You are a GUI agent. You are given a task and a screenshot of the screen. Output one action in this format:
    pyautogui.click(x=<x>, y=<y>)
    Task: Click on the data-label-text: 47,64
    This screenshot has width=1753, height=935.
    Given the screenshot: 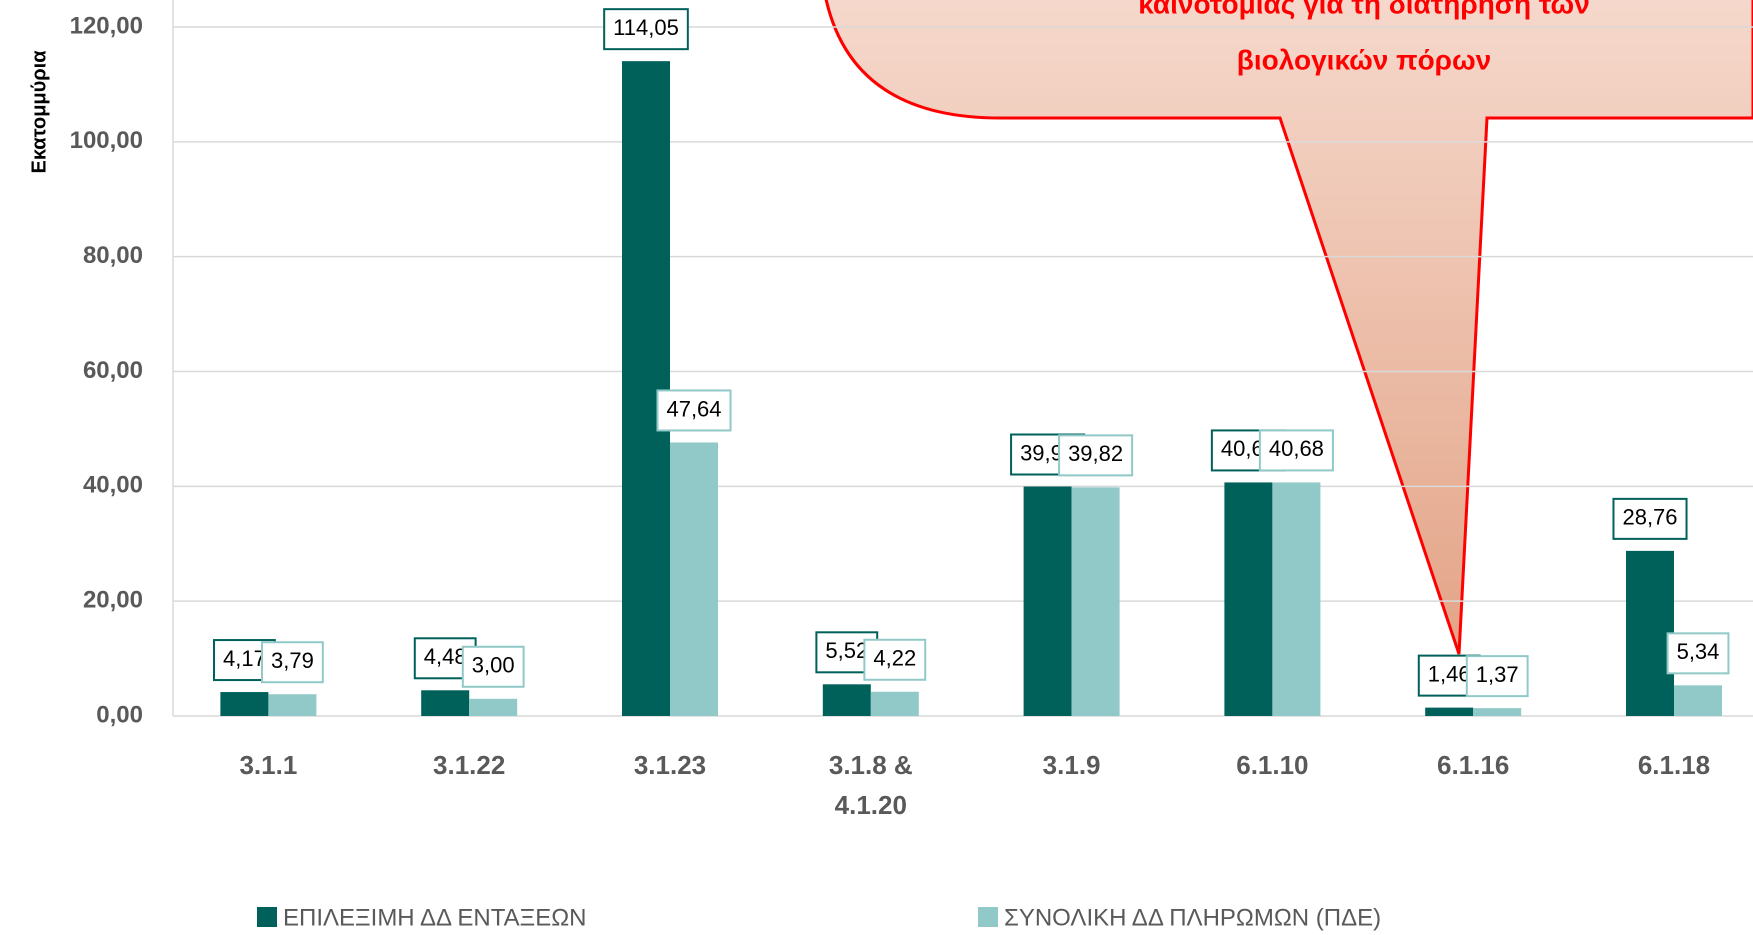 What is the action you would take?
    pyautogui.click(x=693, y=408)
    